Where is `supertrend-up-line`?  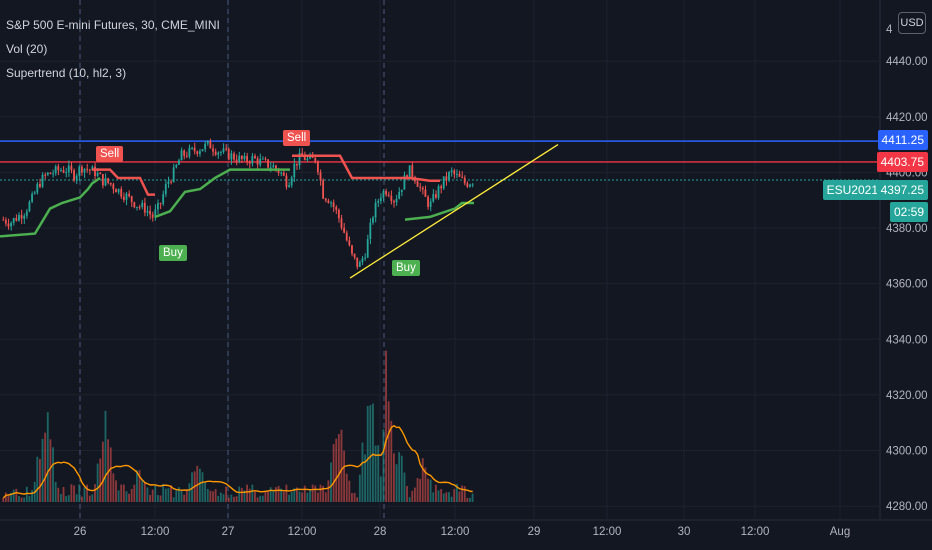 supertrend-up-line is located at coordinates (50, 207).